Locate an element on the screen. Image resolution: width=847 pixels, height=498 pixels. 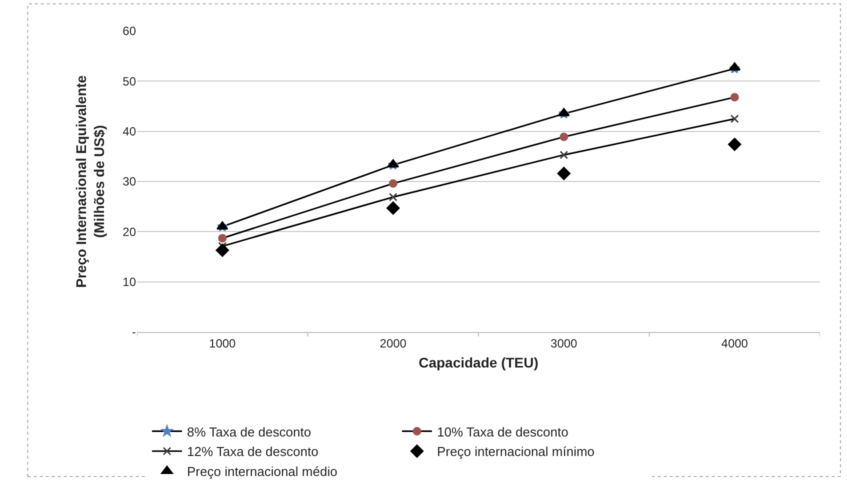
x-tick-label: 2000 is located at coordinates (393, 343).